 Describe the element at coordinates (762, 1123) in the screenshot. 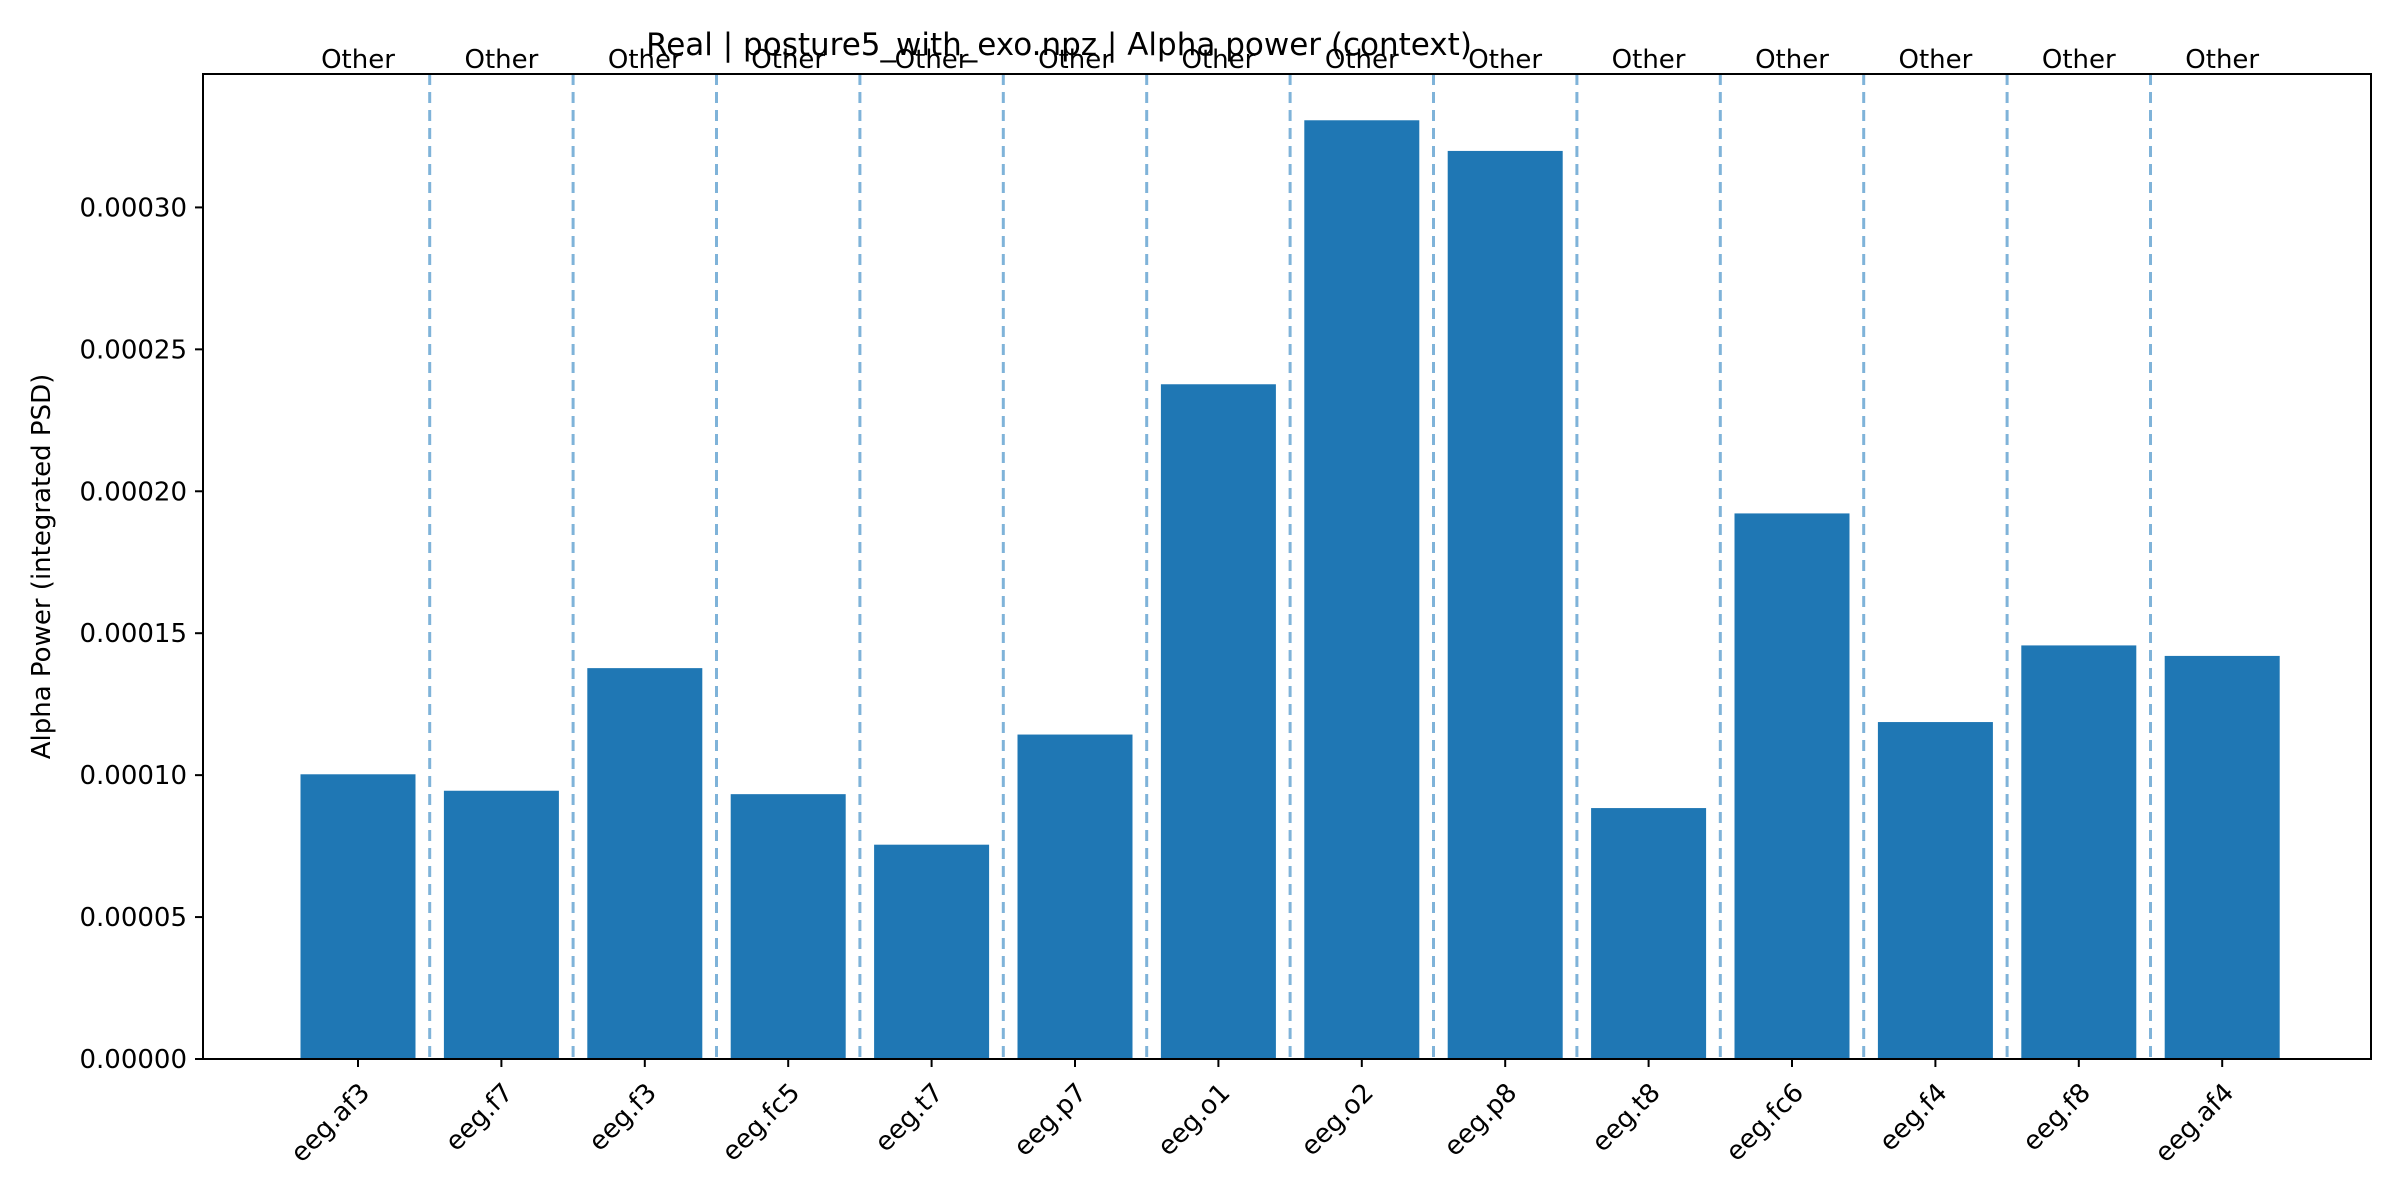

I see `x-tick-label: eeg.fc5` at that location.